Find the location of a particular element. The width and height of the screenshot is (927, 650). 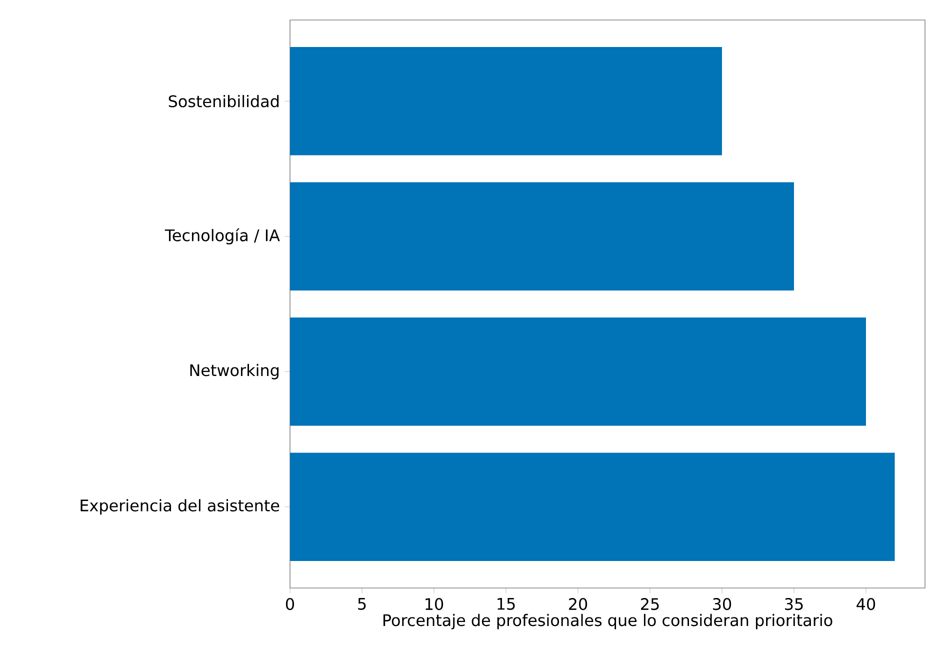

x-tick-label: 0 is located at coordinates (290, 604).